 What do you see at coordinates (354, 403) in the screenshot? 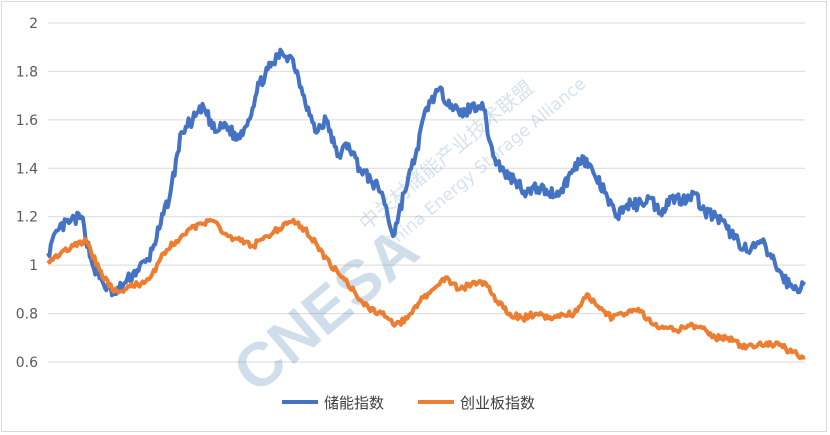
I see `legend-label-series-1: 储能指数` at bounding box center [354, 403].